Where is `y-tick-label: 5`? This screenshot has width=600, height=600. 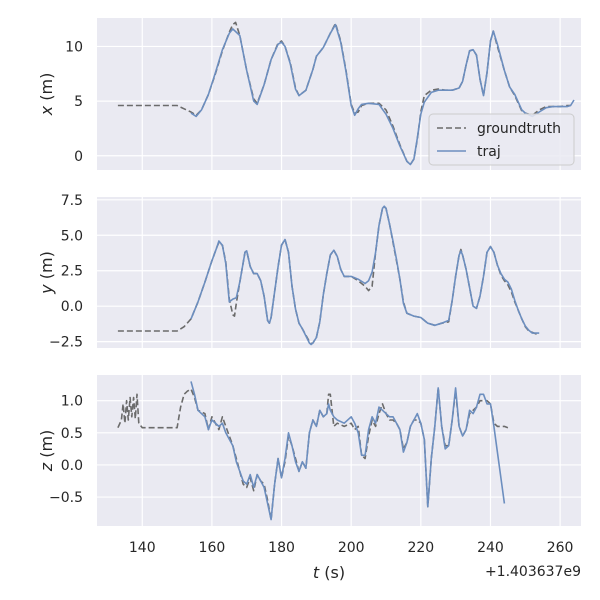 y-tick-label: 5 is located at coordinates (78, 102).